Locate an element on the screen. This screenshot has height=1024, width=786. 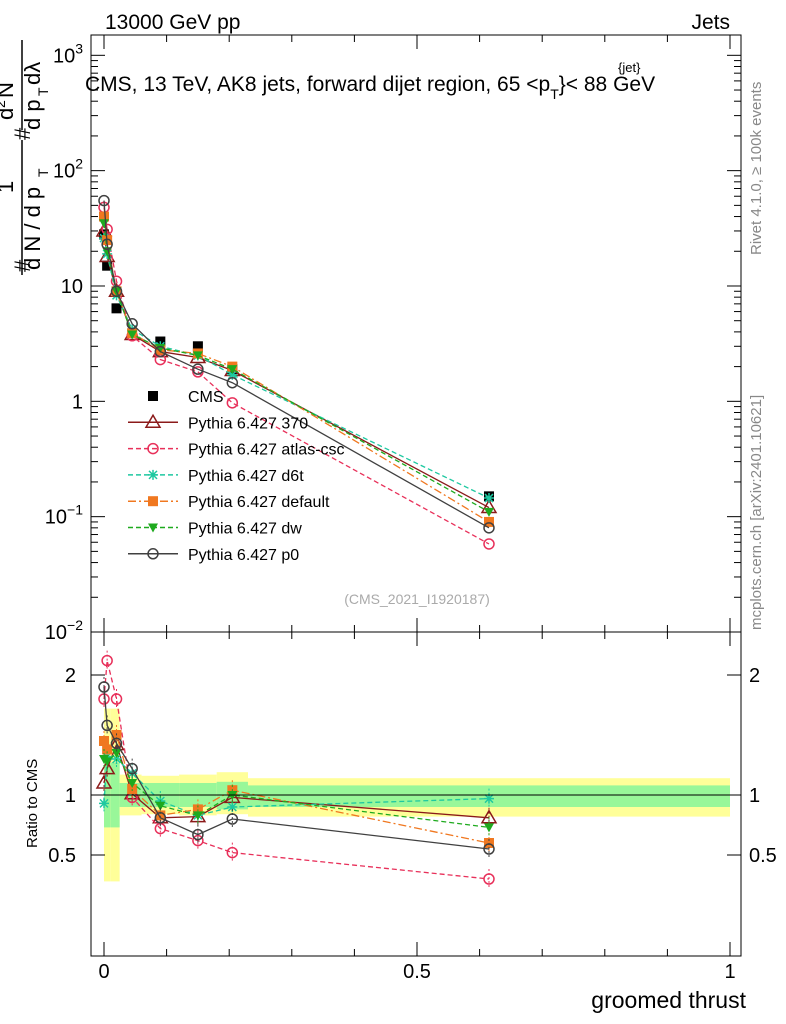
ratio-line-pythia-6-427-p0 is located at coordinates (296, 768).